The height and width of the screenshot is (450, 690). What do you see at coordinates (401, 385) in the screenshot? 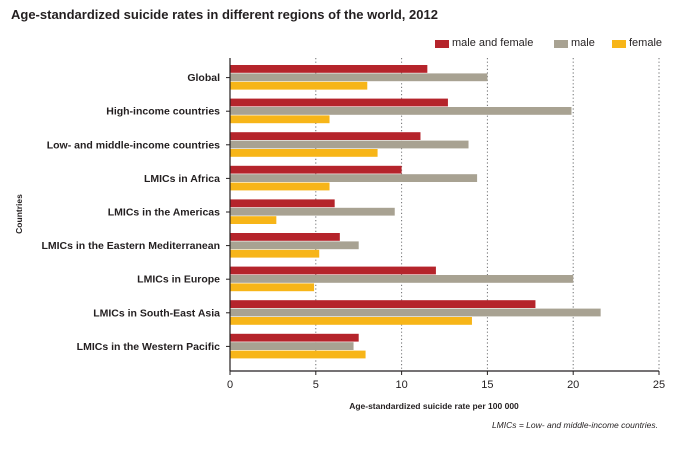
I see `x-tick-label: 10` at bounding box center [401, 385].